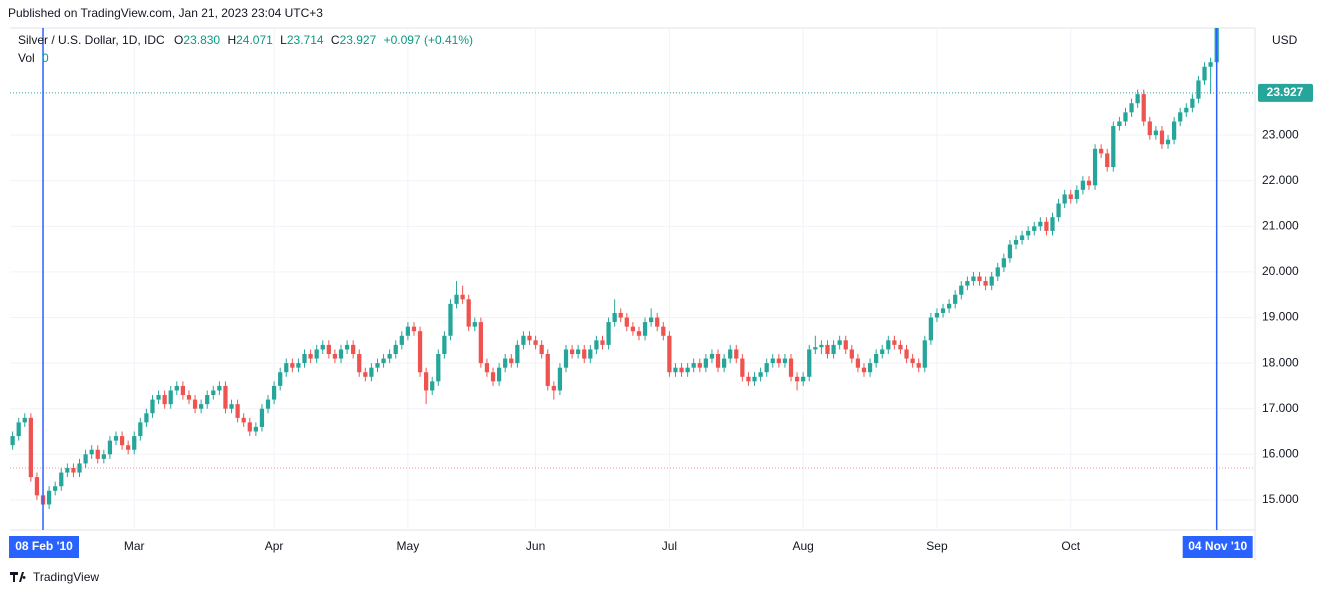 The height and width of the screenshot is (596, 1328). What do you see at coordinates (178, 40) in the screenshot?
I see `open-key: O` at bounding box center [178, 40].